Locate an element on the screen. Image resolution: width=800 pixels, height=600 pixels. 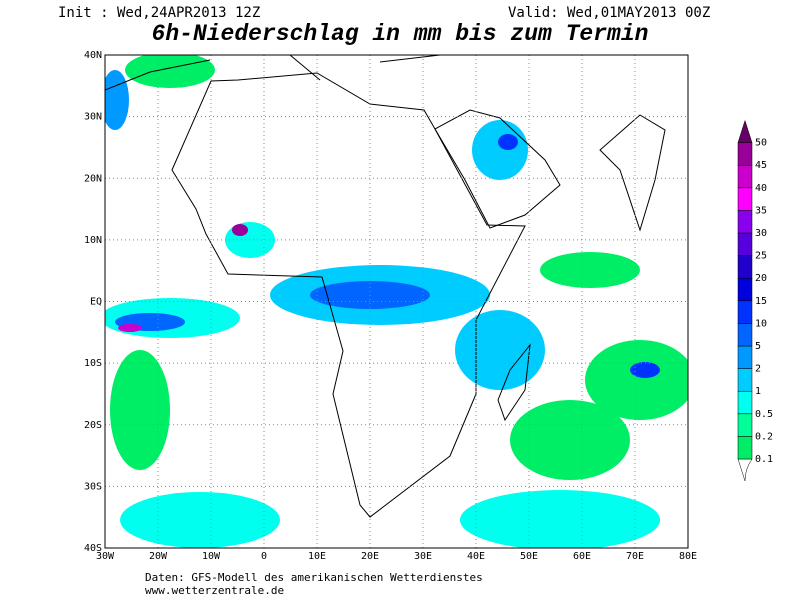
init-time: Init : Wed,24APR2013 12Z is located at coordinates (159, 13).